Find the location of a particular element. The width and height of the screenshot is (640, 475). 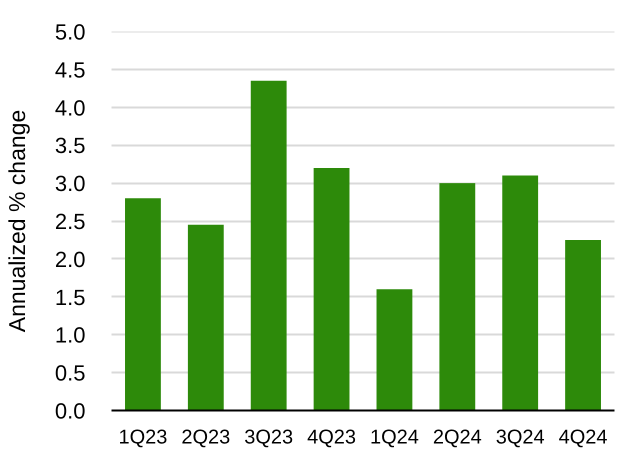

y-tick-label: 5.0 is located at coordinates (70, 32).